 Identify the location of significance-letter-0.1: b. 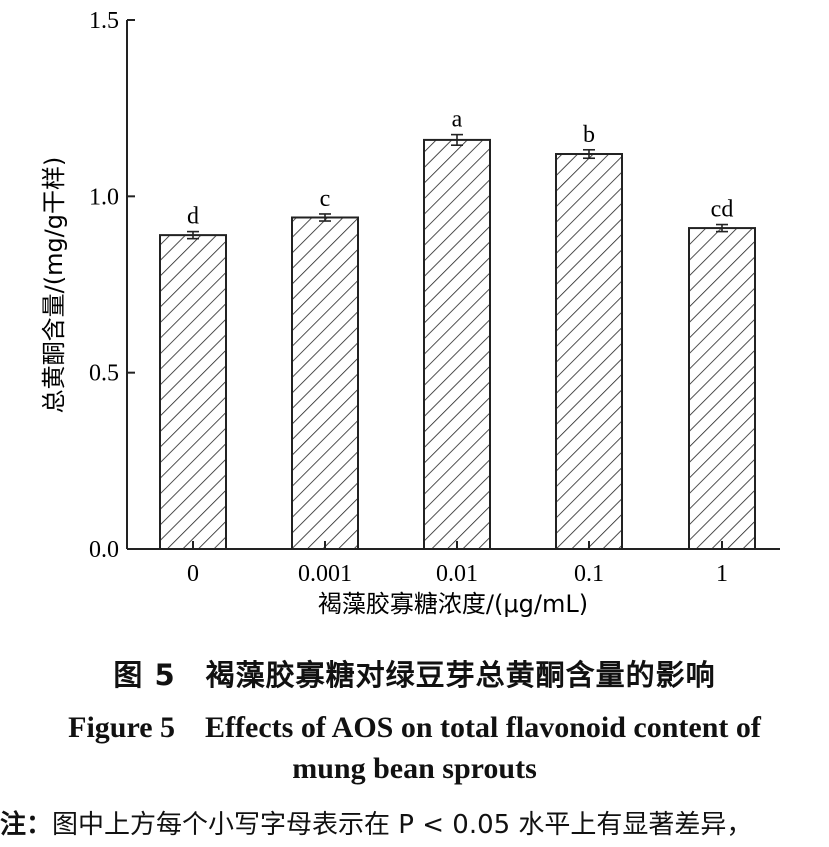
(589, 135).